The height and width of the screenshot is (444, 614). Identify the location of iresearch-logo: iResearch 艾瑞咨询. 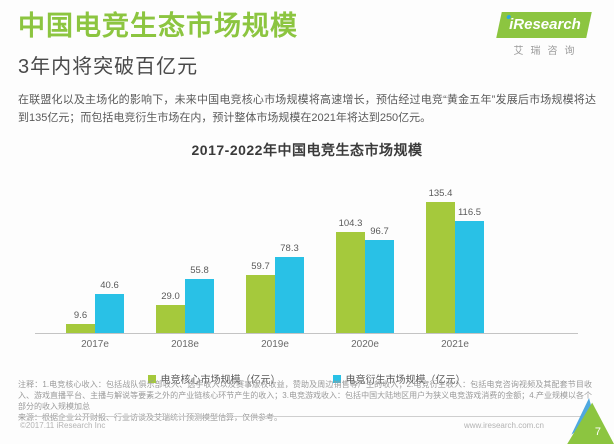
(544, 34).